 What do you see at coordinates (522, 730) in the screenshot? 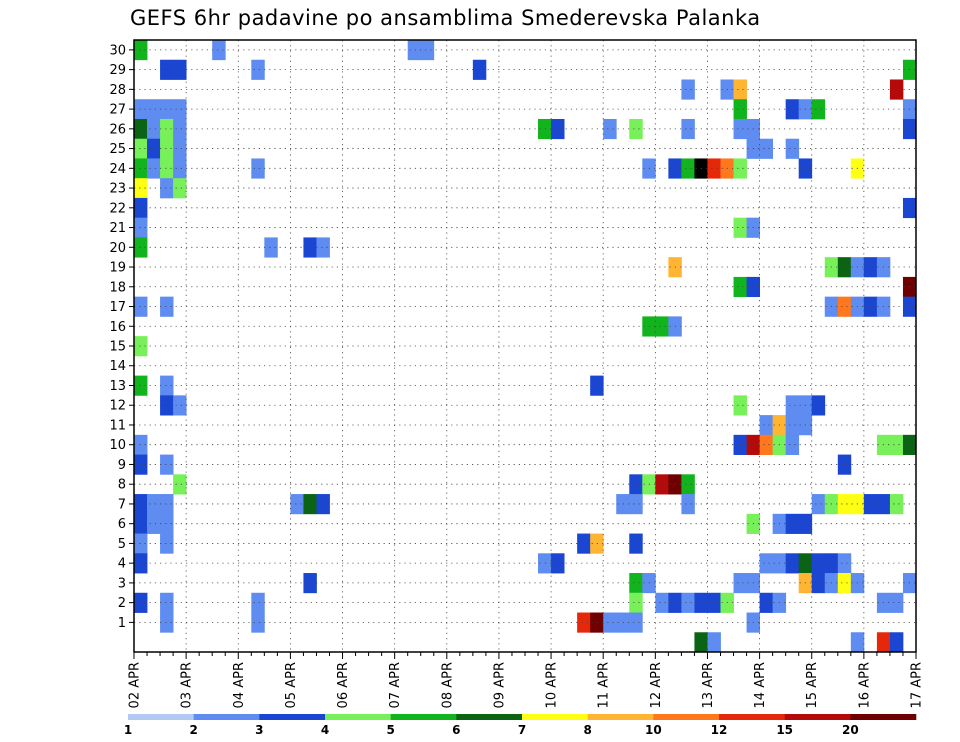
I see `legend-label: 7` at bounding box center [522, 730].